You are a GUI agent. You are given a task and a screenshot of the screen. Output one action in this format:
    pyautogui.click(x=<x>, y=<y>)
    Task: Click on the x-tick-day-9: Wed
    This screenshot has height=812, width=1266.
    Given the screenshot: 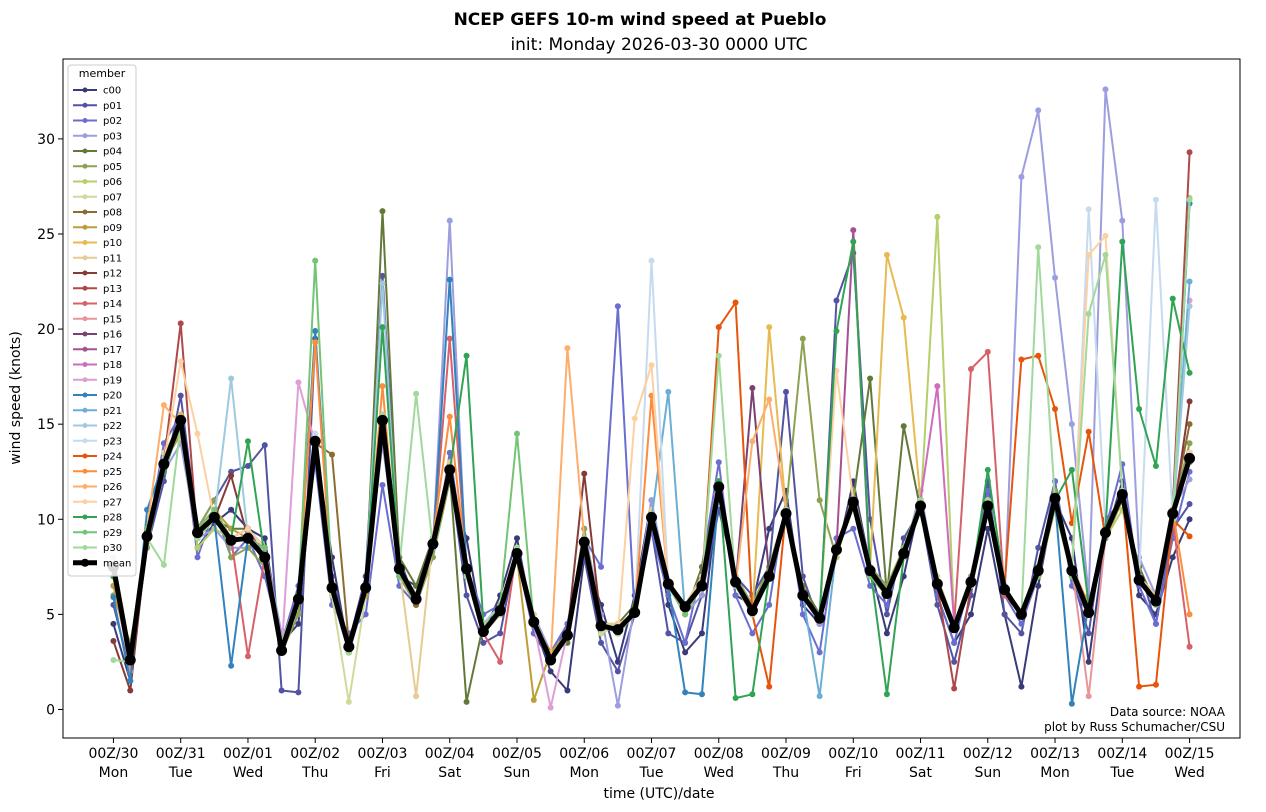 What is the action you would take?
    pyautogui.click(x=718, y=773)
    